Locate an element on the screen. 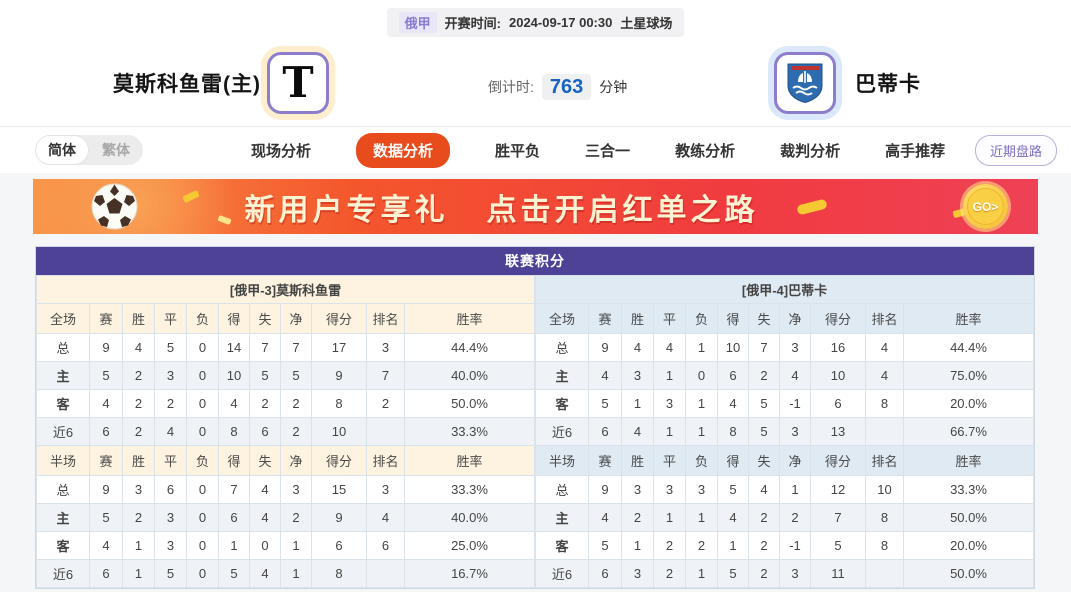  language-toggle: 简体 繁体 is located at coordinates (89, 150).